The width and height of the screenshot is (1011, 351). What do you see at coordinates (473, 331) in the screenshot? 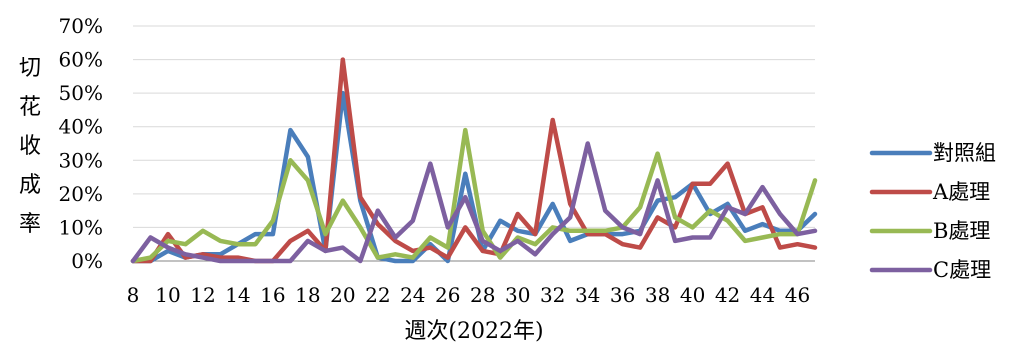
I see `x-axis-title: 週次(2022年)` at bounding box center [473, 331].